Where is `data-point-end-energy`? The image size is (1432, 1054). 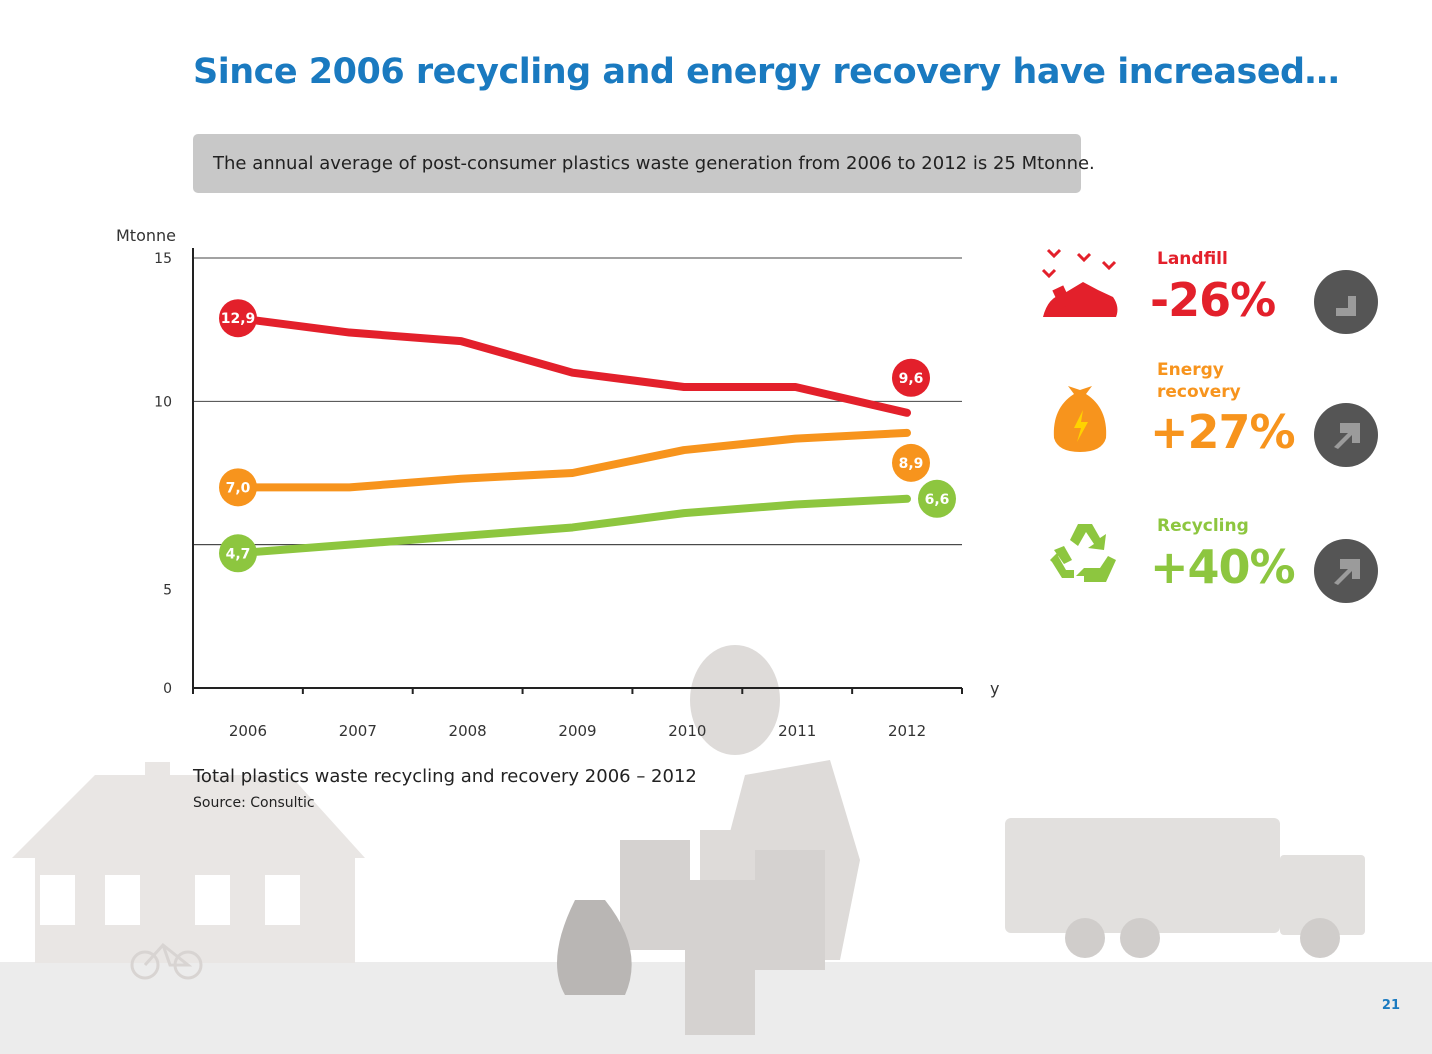
data-point-end-energy is located at coordinates (911, 462).